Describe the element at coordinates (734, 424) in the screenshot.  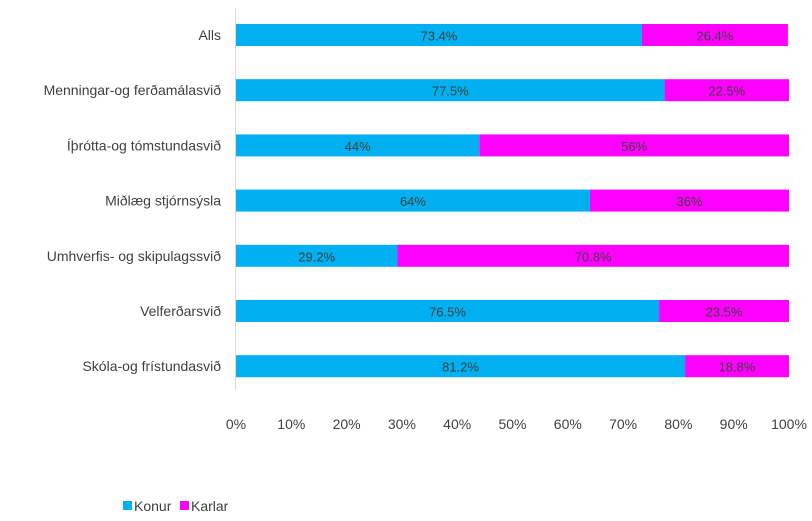
I see `x-tick-label: 90%` at that location.